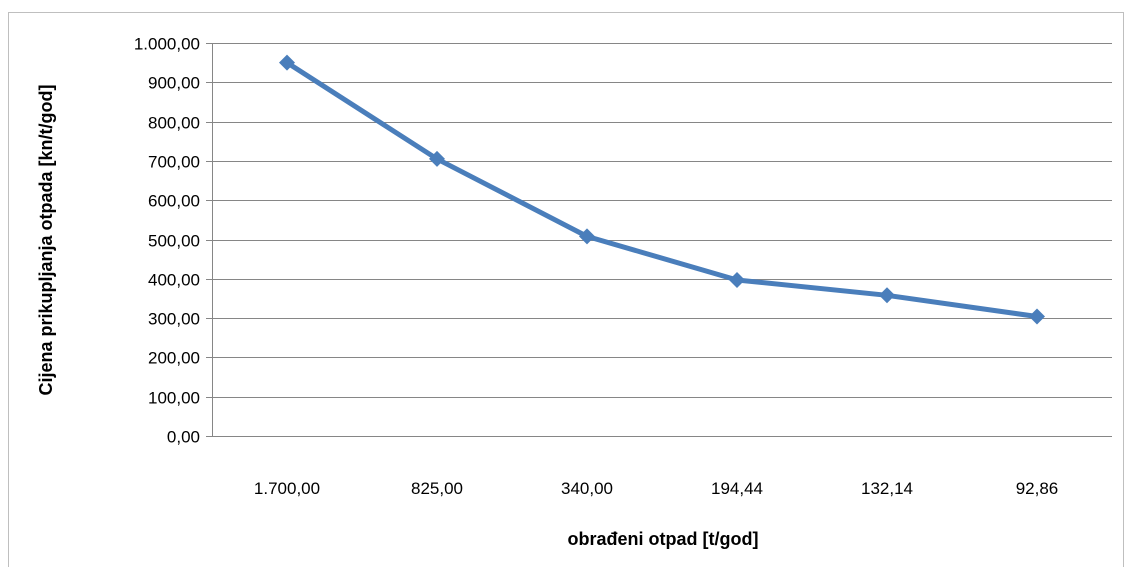 This screenshot has height=571, width=1129. Describe the element at coordinates (174, 319) in the screenshot. I see `y-tick-label: 300,00` at that location.